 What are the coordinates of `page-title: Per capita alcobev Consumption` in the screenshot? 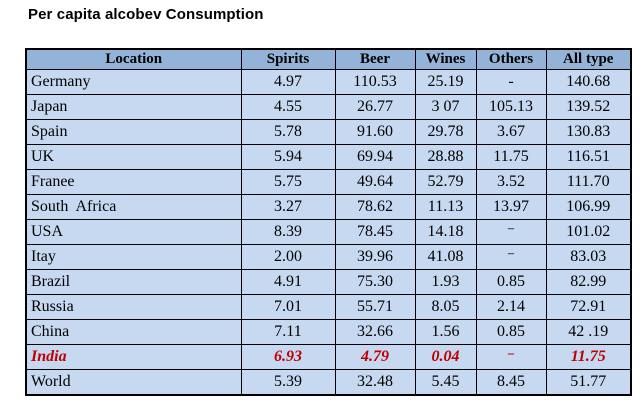 It's located at (146, 14).